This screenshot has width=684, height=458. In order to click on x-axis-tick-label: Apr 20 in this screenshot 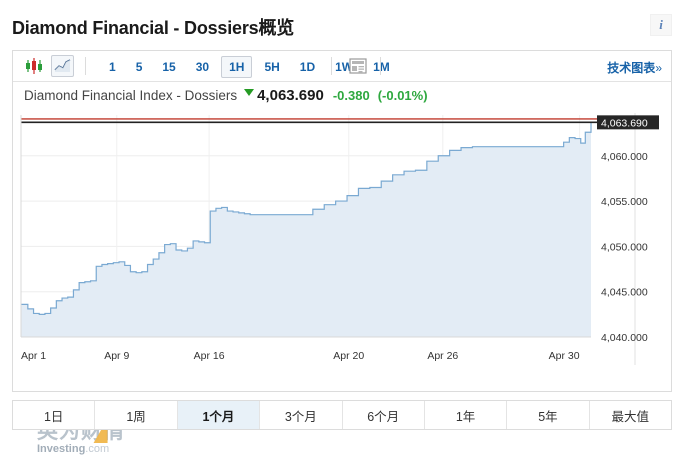, I will do `click(348, 356)`.